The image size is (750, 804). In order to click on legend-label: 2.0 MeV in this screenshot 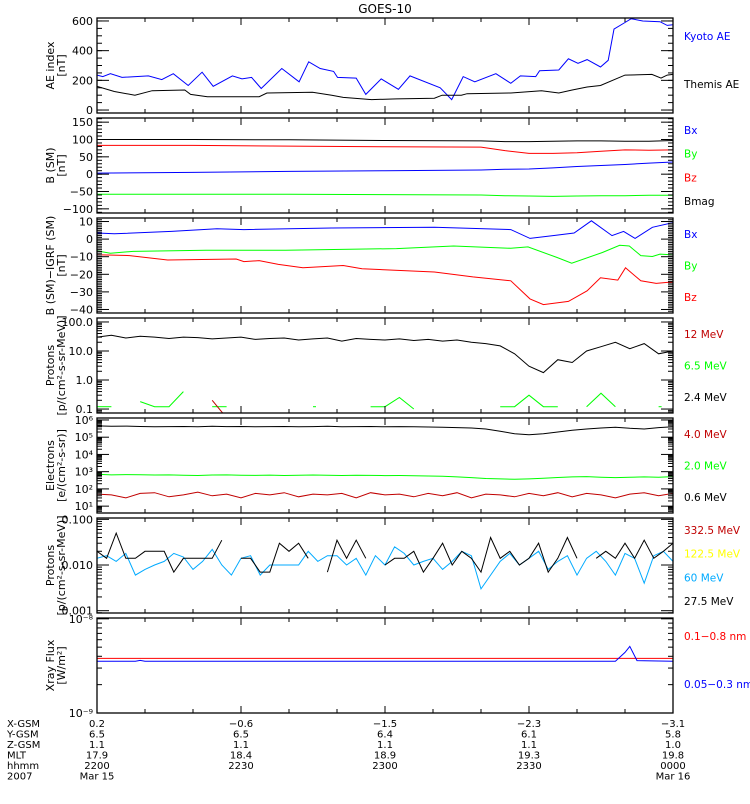, I will do `click(706, 467)`.